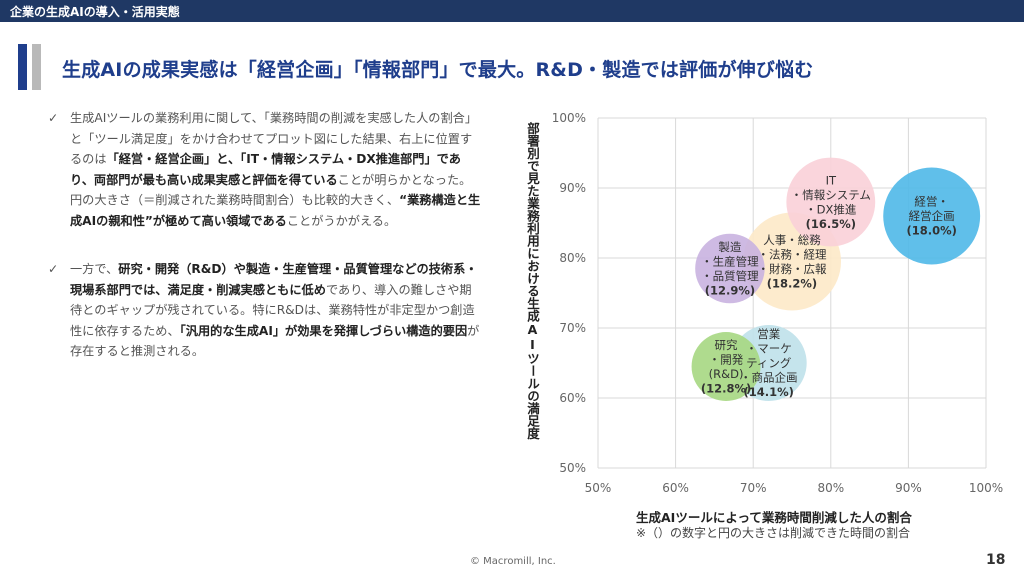 This screenshot has height=574, width=1024. What do you see at coordinates (675, 488) in the screenshot?
I see `x-tick-label: 60%` at bounding box center [675, 488].